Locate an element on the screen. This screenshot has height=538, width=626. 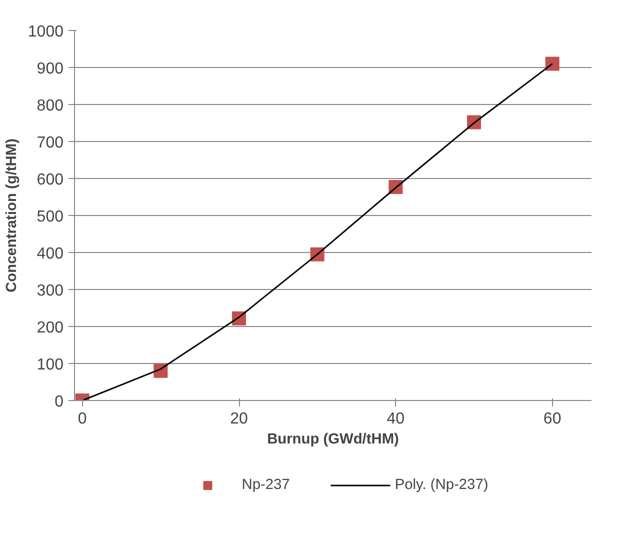
legend-label: Poly. (Np-237) is located at coordinates (441, 485).